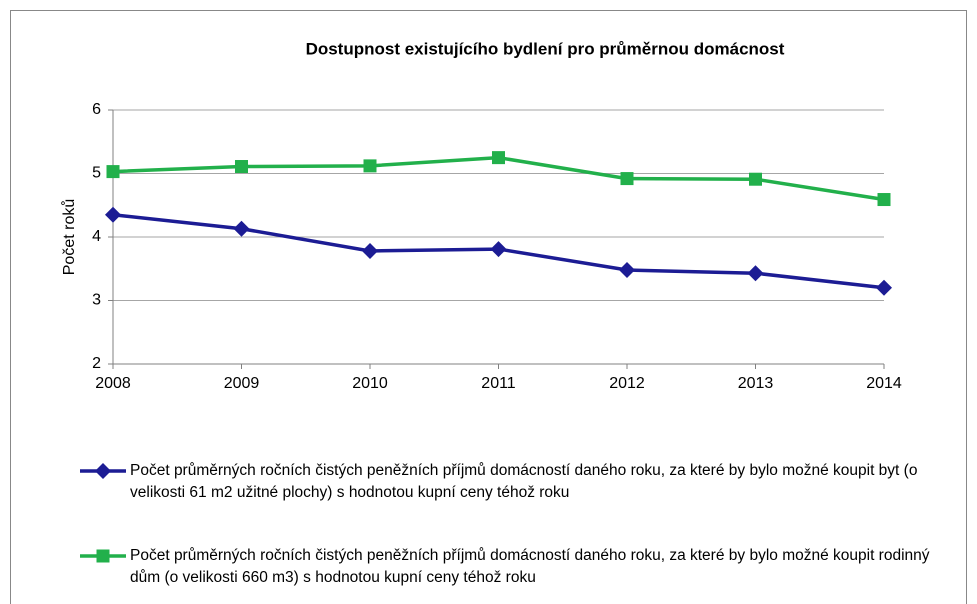  Describe the element at coordinates (242, 383) in the screenshot. I see `x-tick-label: 2009` at that location.